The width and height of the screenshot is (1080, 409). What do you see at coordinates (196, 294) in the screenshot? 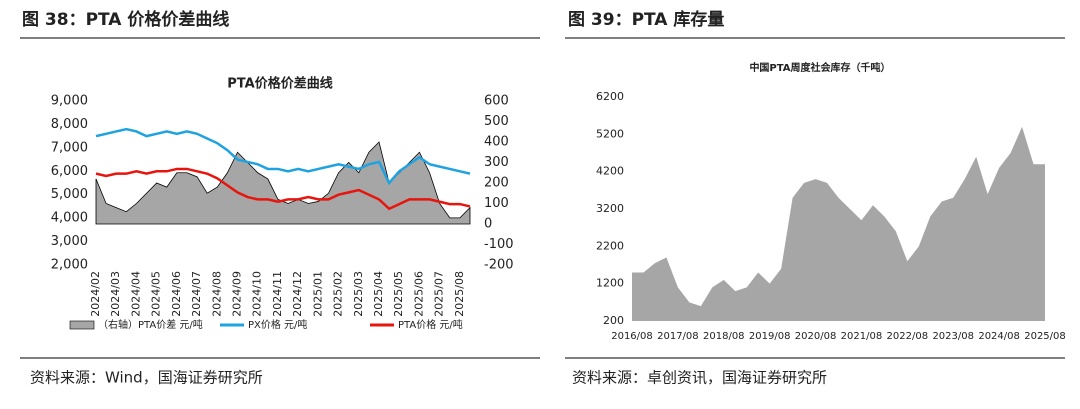
I see `x-tick-label: 2024/07` at bounding box center [196, 294].